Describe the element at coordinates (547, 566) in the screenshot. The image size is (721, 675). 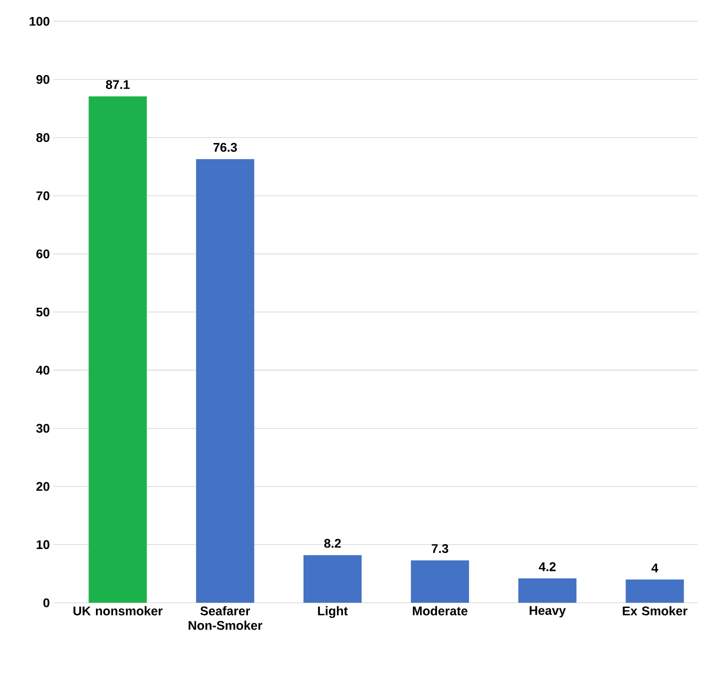
I see `data-label: 4.2` at that location.